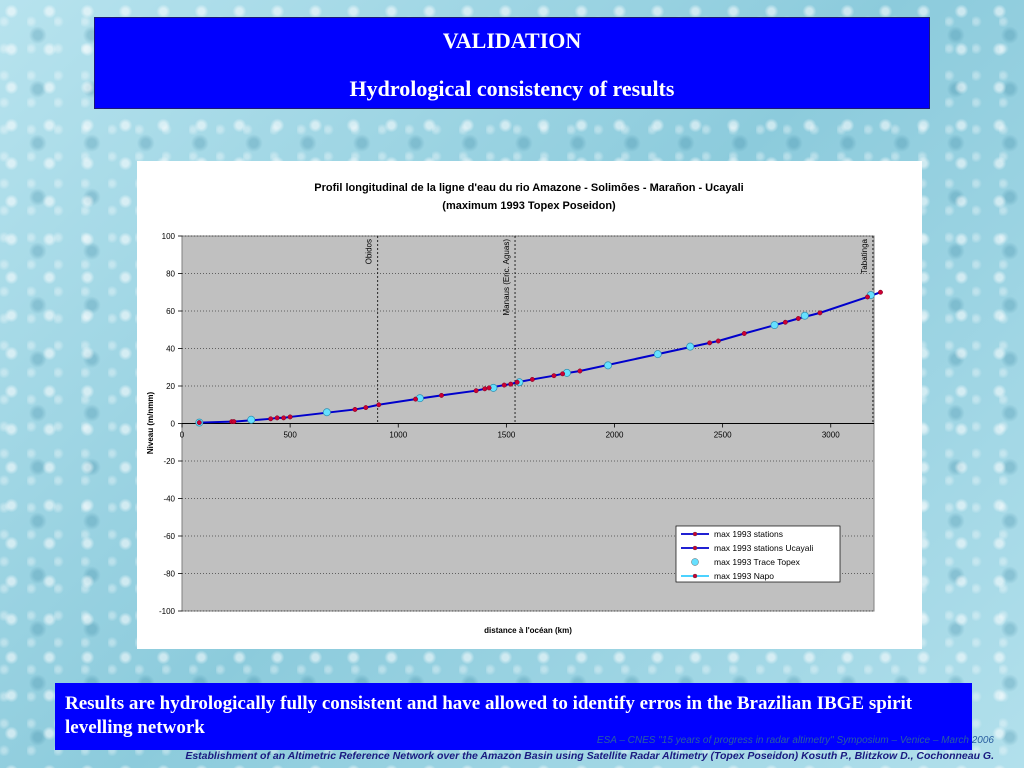 This screenshot has height=768, width=1024. Describe the element at coordinates (757, 562) in the screenshot. I see `legend-label: max 1993 Trace Topex` at that location.